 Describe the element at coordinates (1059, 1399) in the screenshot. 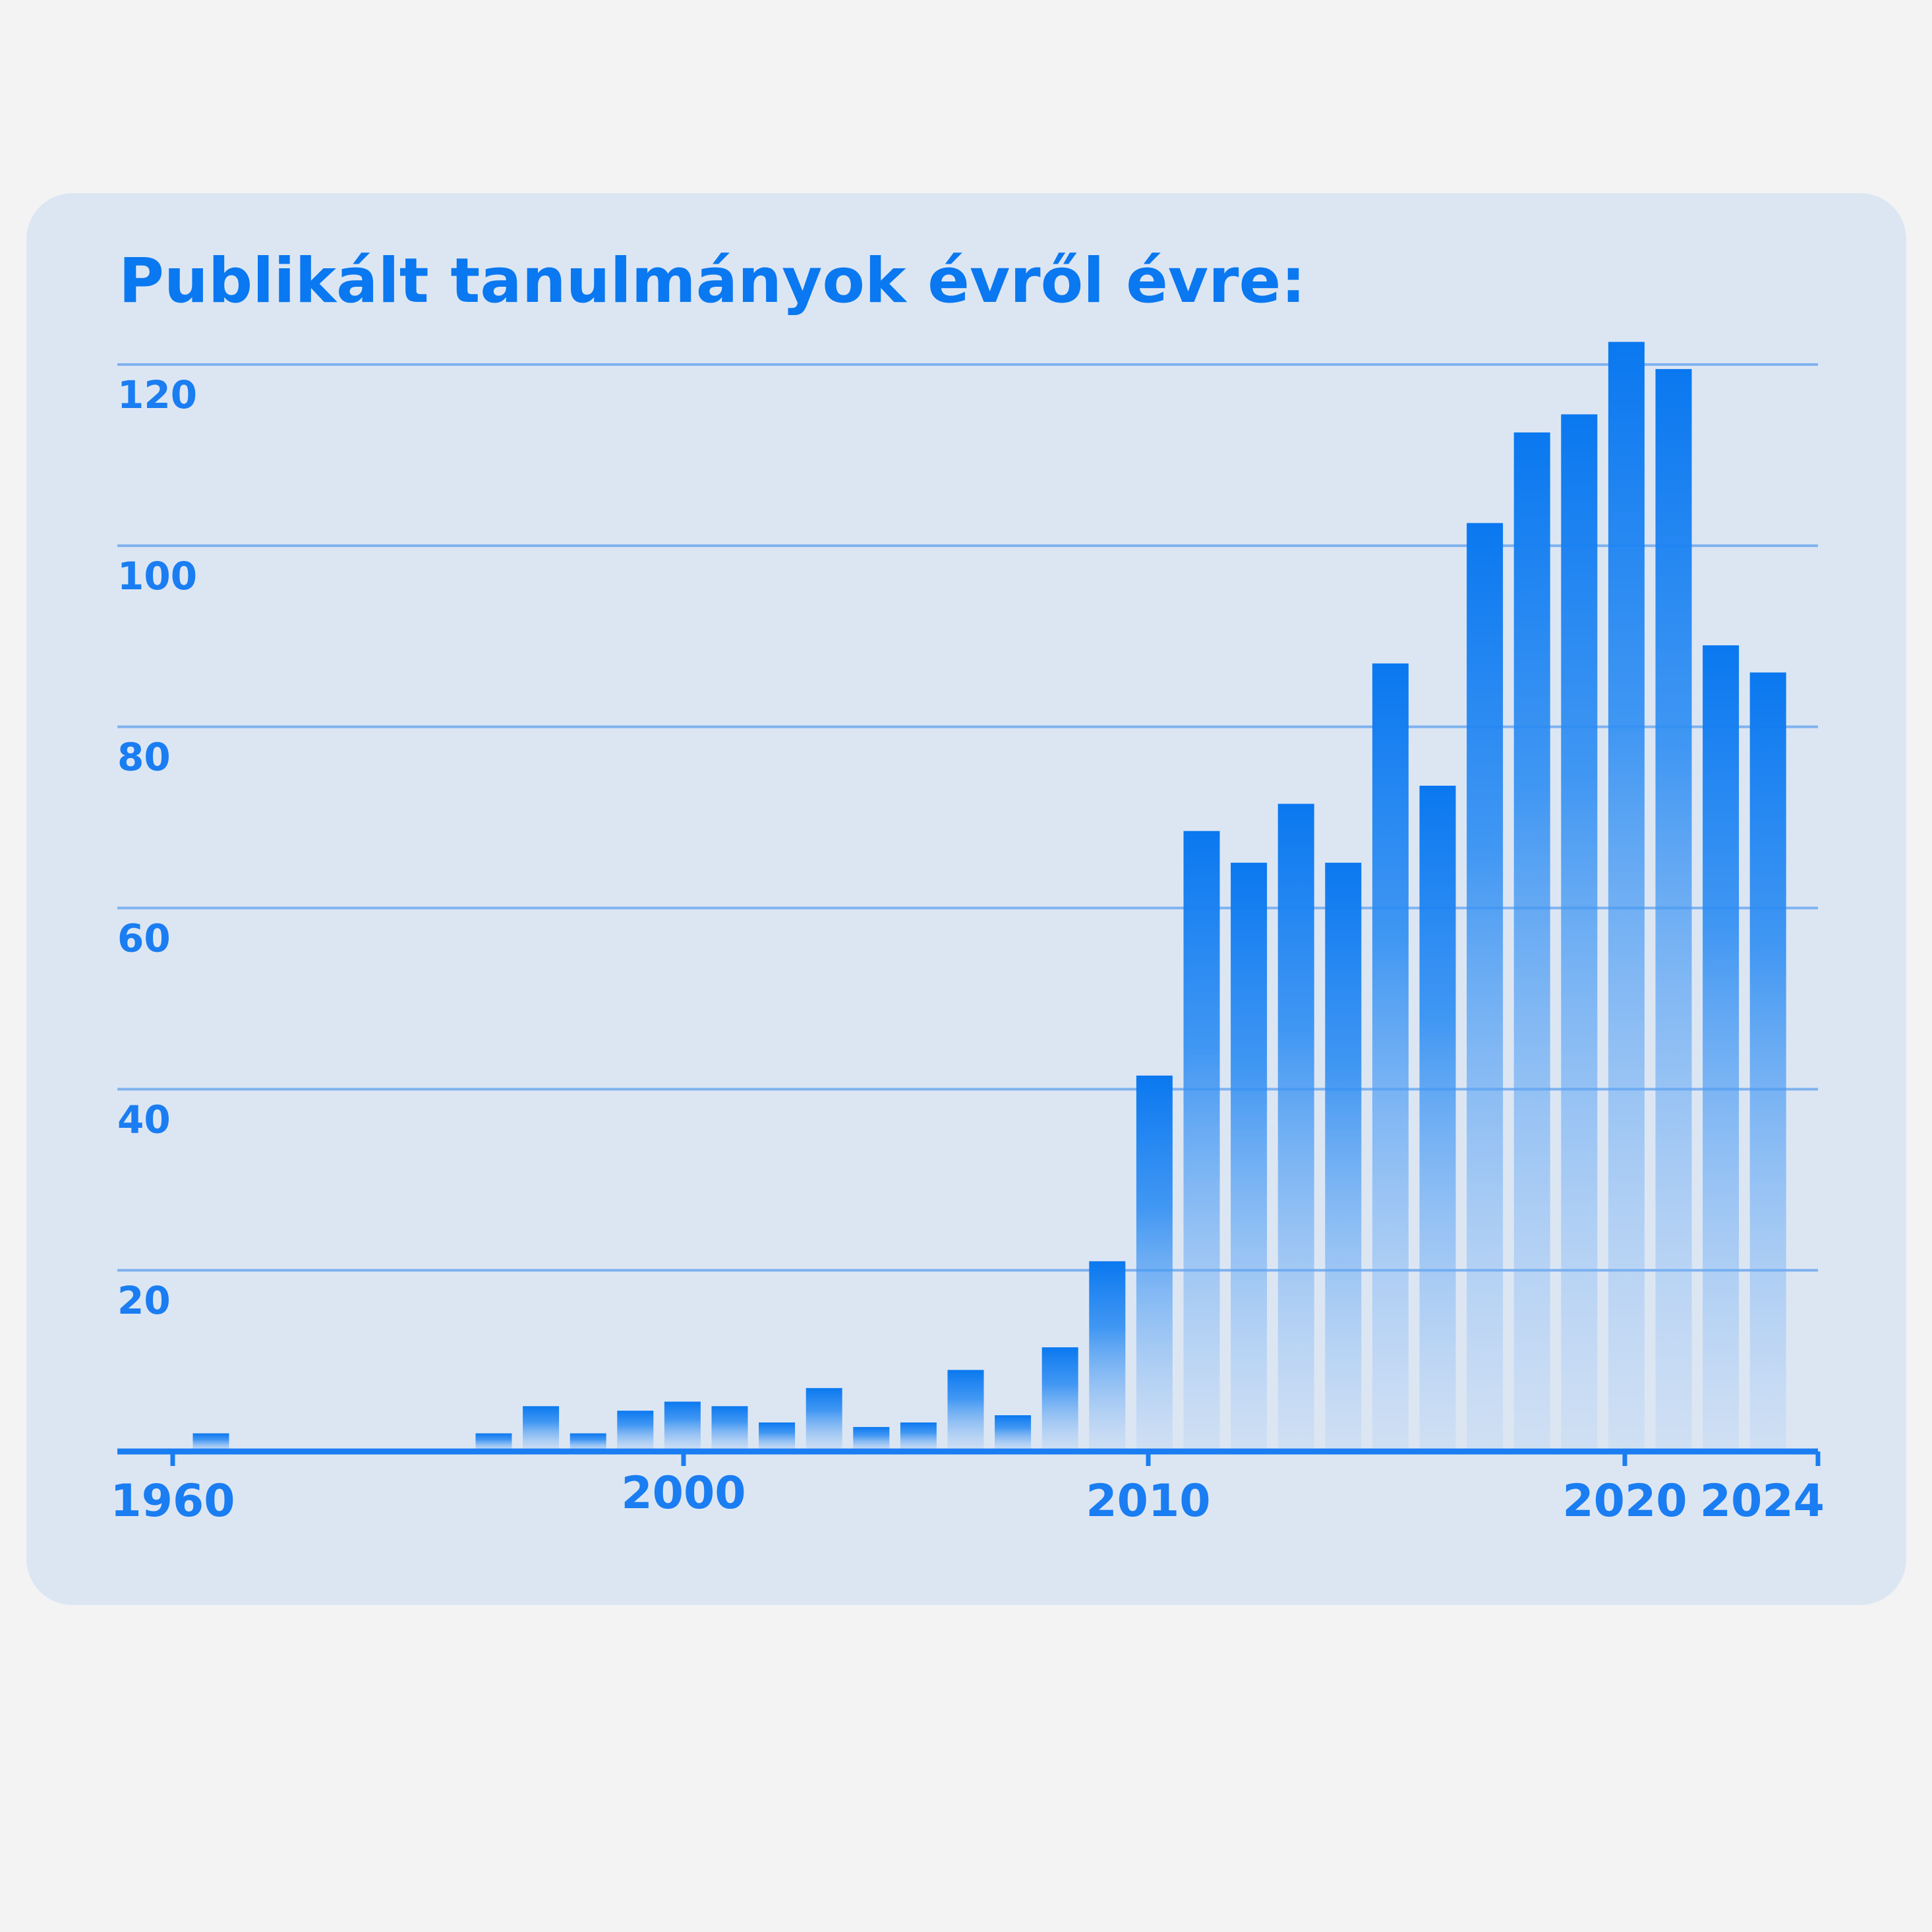

I see `bar-2009` at that location.